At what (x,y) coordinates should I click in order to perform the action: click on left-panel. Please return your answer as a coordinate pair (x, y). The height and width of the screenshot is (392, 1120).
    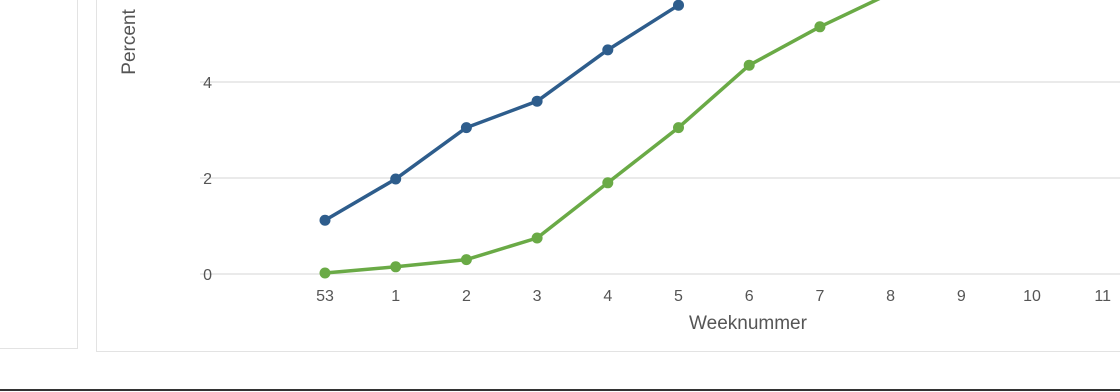
    Looking at the image, I should click on (39, 174).